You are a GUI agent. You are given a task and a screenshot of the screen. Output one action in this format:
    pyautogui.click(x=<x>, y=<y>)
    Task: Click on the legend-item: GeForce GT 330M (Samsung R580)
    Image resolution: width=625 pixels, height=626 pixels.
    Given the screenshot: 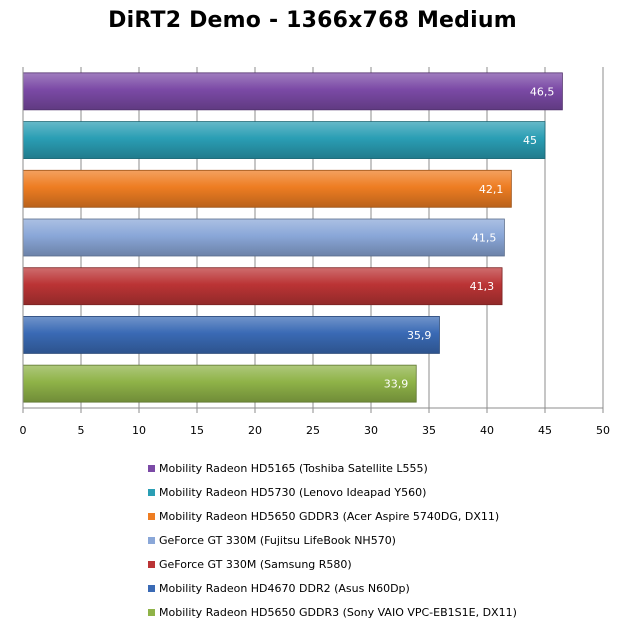 What is the action you would take?
    pyautogui.click(x=332, y=564)
    